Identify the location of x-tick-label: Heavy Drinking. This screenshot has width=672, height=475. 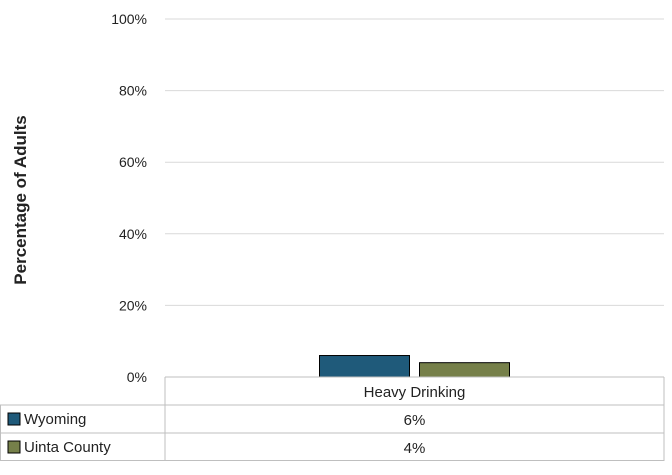
(415, 392).